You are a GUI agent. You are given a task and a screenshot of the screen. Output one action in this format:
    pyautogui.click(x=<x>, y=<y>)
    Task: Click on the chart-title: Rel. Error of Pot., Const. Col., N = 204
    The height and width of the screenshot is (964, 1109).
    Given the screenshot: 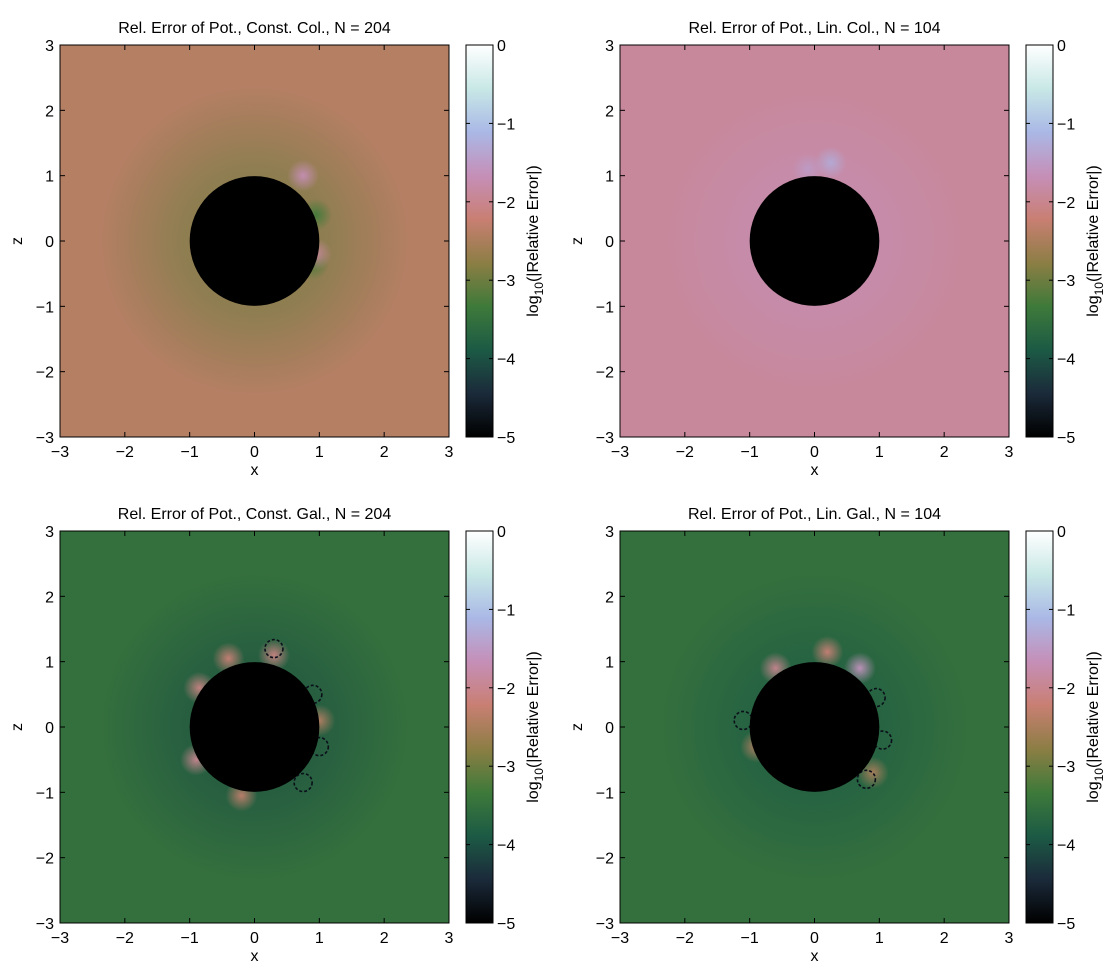 What is the action you would take?
    pyautogui.click(x=254, y=28)
    